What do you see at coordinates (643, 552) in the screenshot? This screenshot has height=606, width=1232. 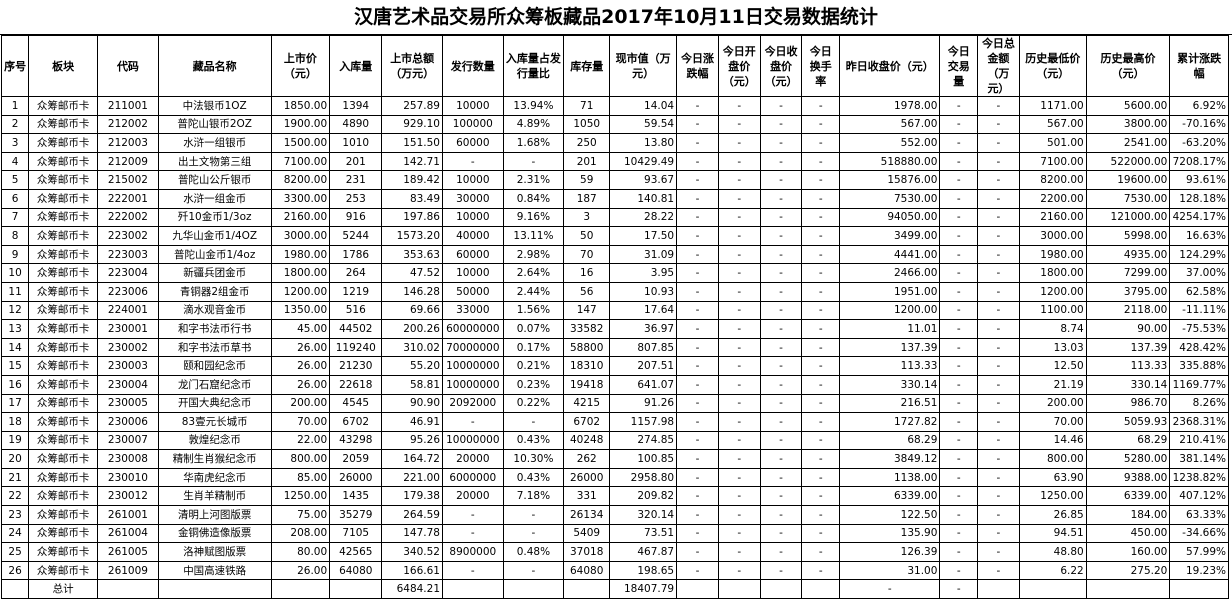 I see `table-cell: 467.87` at bounding box center [643, 552].